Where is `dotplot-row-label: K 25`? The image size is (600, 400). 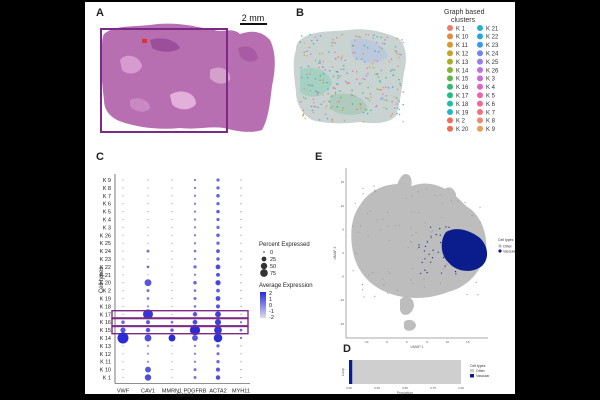 dotplot-row-label: K 25 is located at coordinates (105, 244).